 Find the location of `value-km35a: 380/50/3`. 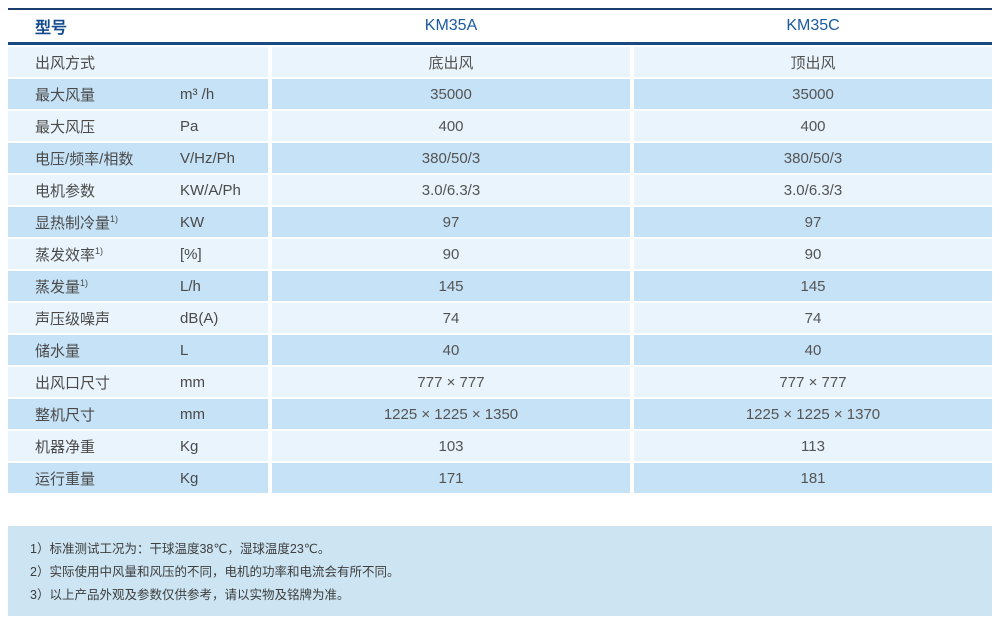

value-km35a: 380/50/3 is located at coordinates (451, 158).